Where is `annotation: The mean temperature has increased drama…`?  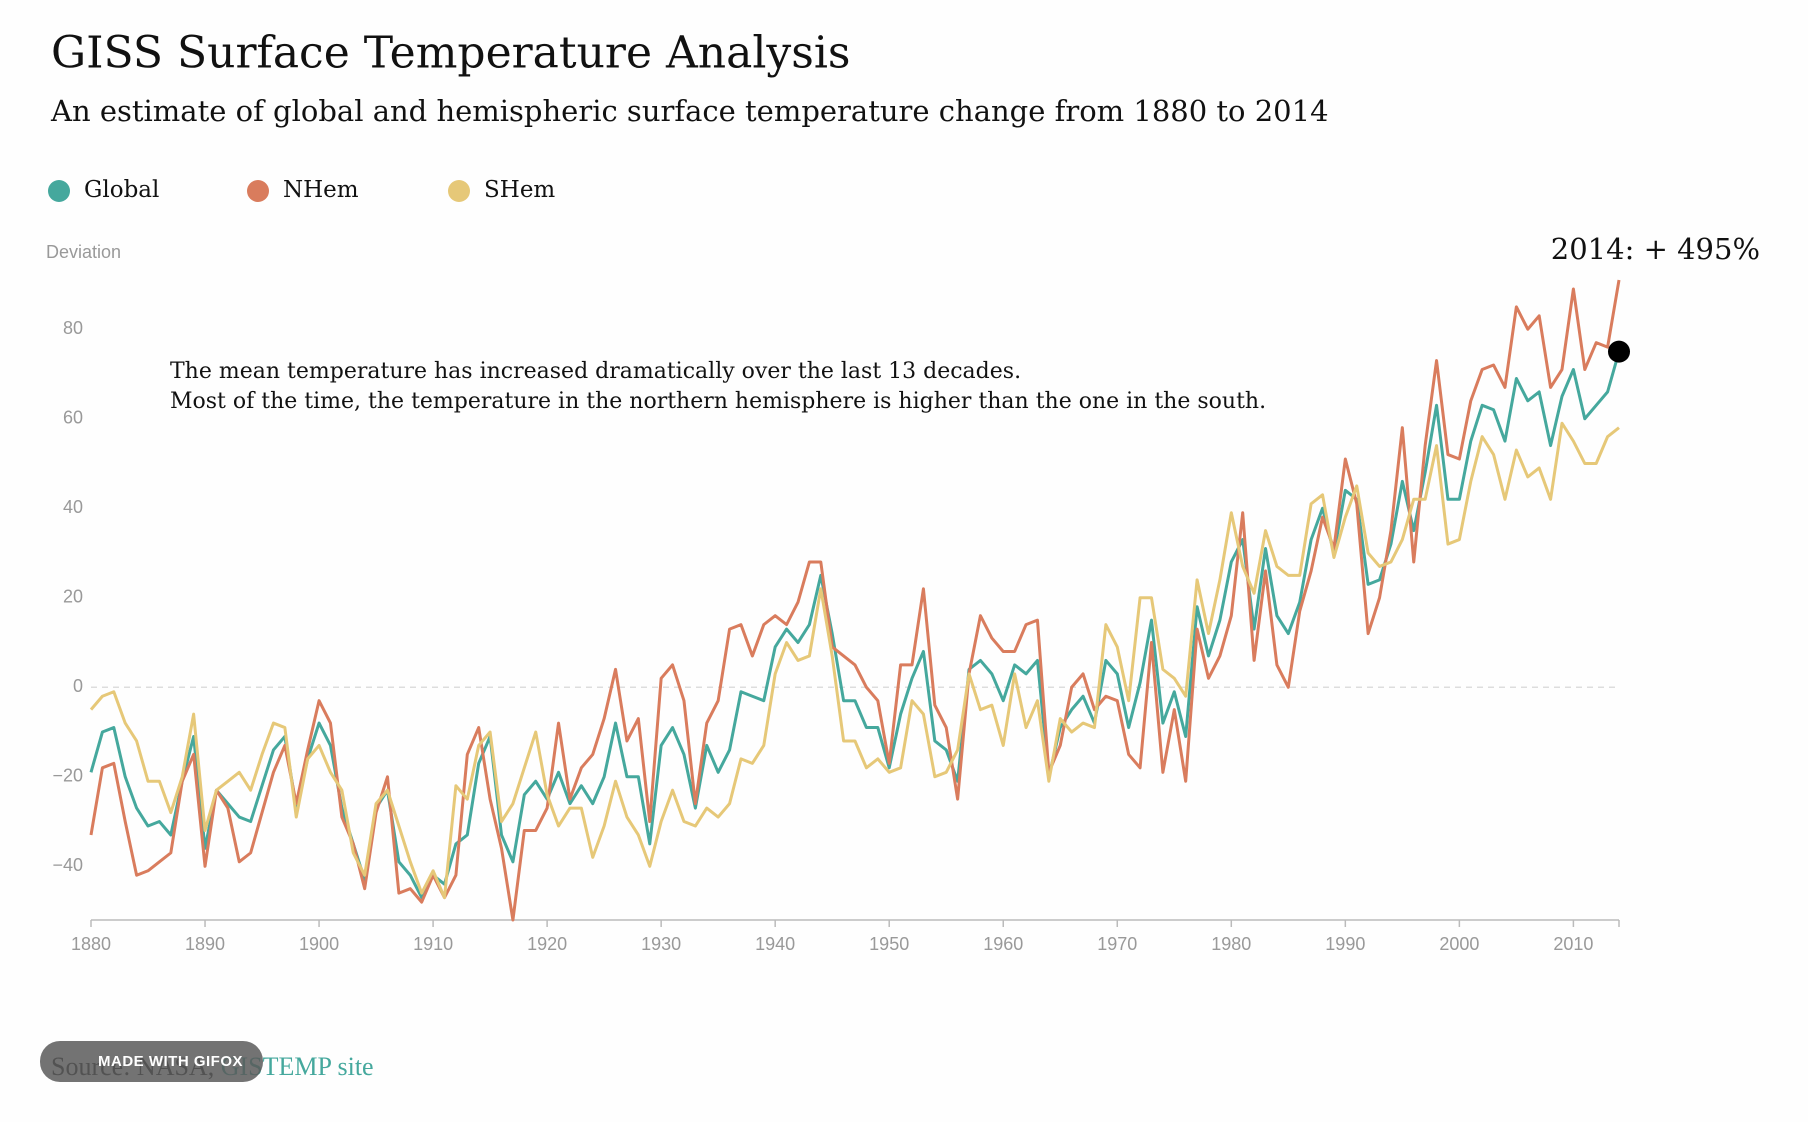 annotation: The mean temperature has increased drama… is located at coordinates (595, 371).